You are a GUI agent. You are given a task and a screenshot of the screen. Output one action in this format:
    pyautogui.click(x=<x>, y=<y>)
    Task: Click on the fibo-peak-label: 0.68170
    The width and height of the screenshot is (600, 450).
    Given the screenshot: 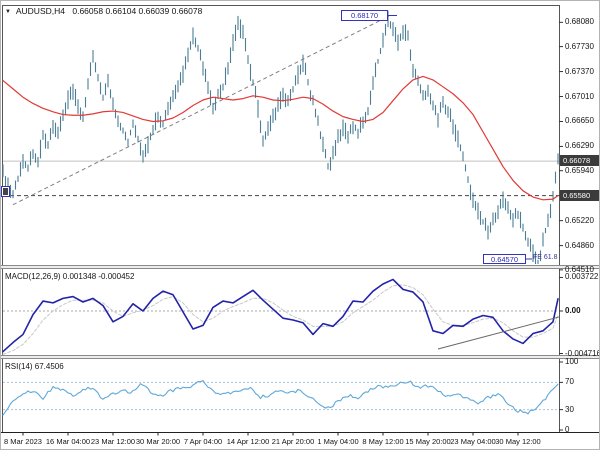 What is the action you would take?
    pyautogui.click(x=364, y=15)
    